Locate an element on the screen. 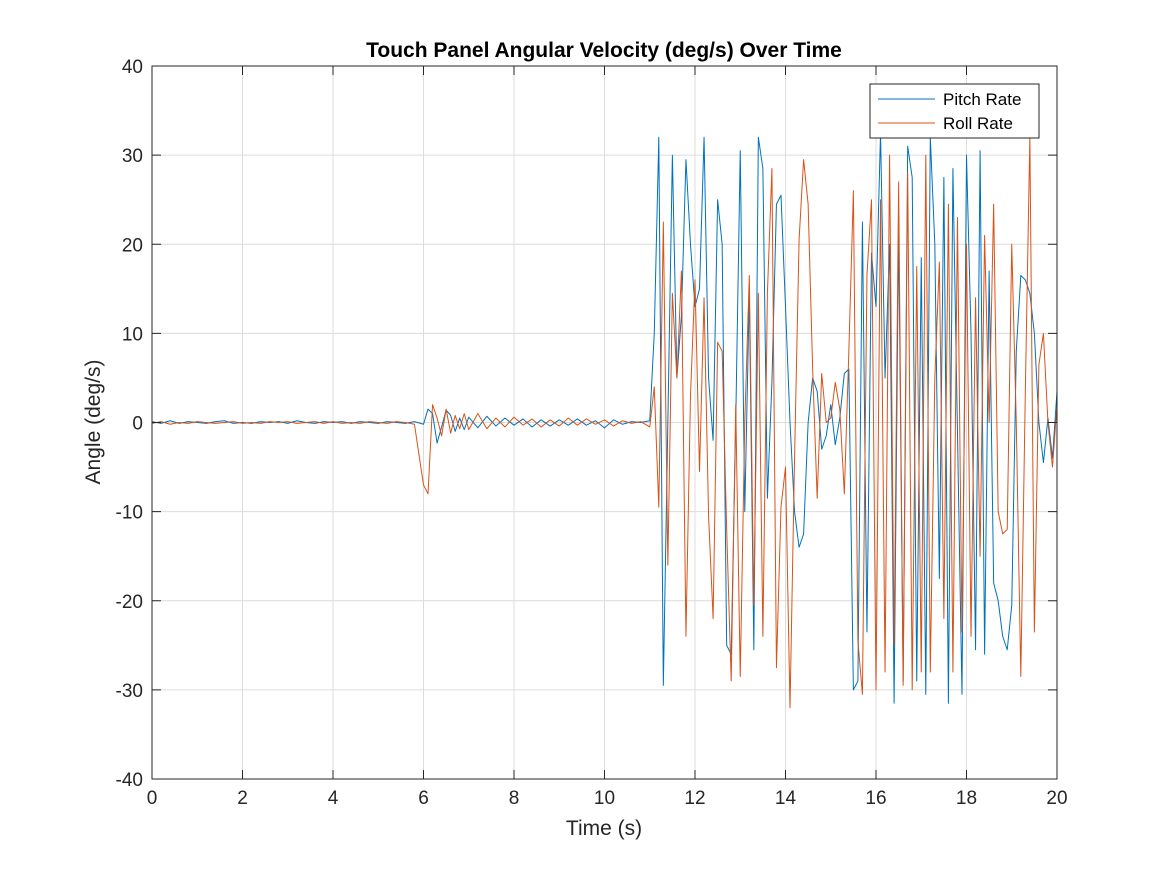 The width and height of the screenshot is (1167, 875). x-tick-label: 16 is located at coordinates (875, 798).